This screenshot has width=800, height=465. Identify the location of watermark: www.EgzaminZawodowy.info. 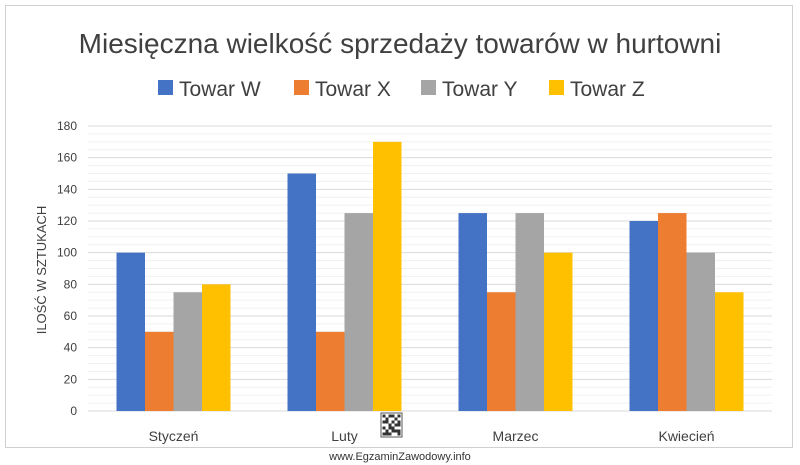
(400, 457).